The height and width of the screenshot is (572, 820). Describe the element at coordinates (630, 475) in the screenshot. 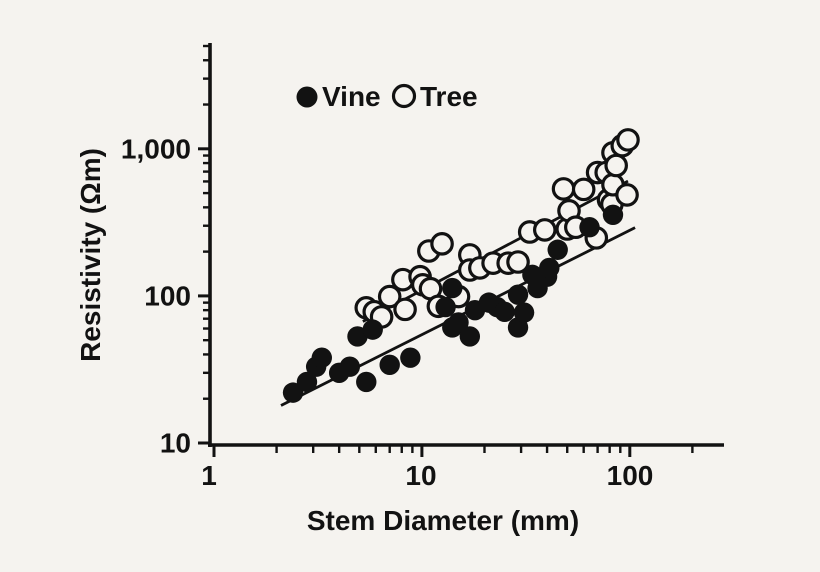

I see `x-tick-label-100: 100` at that location.